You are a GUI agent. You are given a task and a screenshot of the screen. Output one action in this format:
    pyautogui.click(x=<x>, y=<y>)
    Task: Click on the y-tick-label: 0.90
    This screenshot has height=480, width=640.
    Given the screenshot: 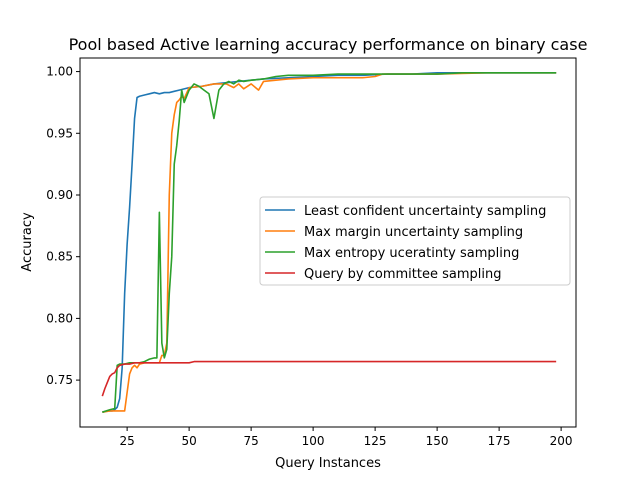 What is the action you would take?
    pyautogui.click(x=59, y=195)
    